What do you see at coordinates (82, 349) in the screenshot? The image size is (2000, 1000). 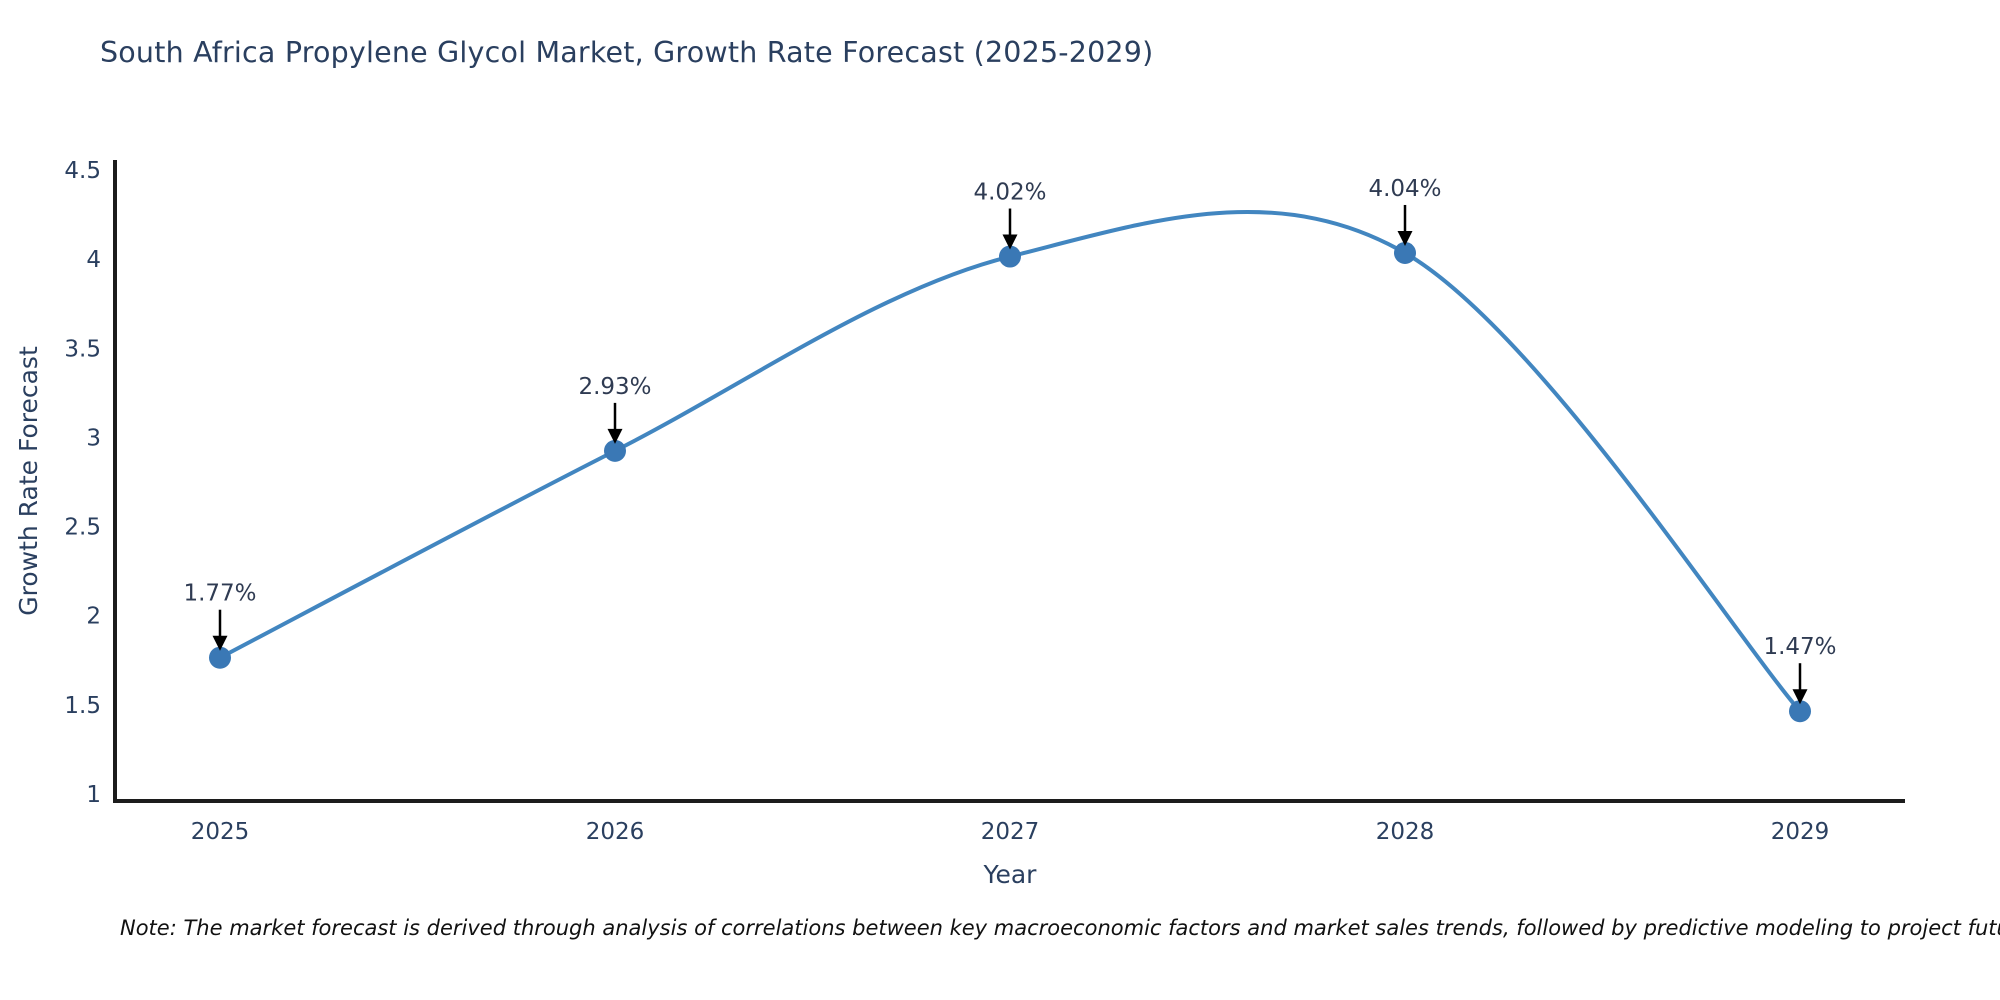 I see `y-tick-label: 3.5` at bounding box center [82, 349].